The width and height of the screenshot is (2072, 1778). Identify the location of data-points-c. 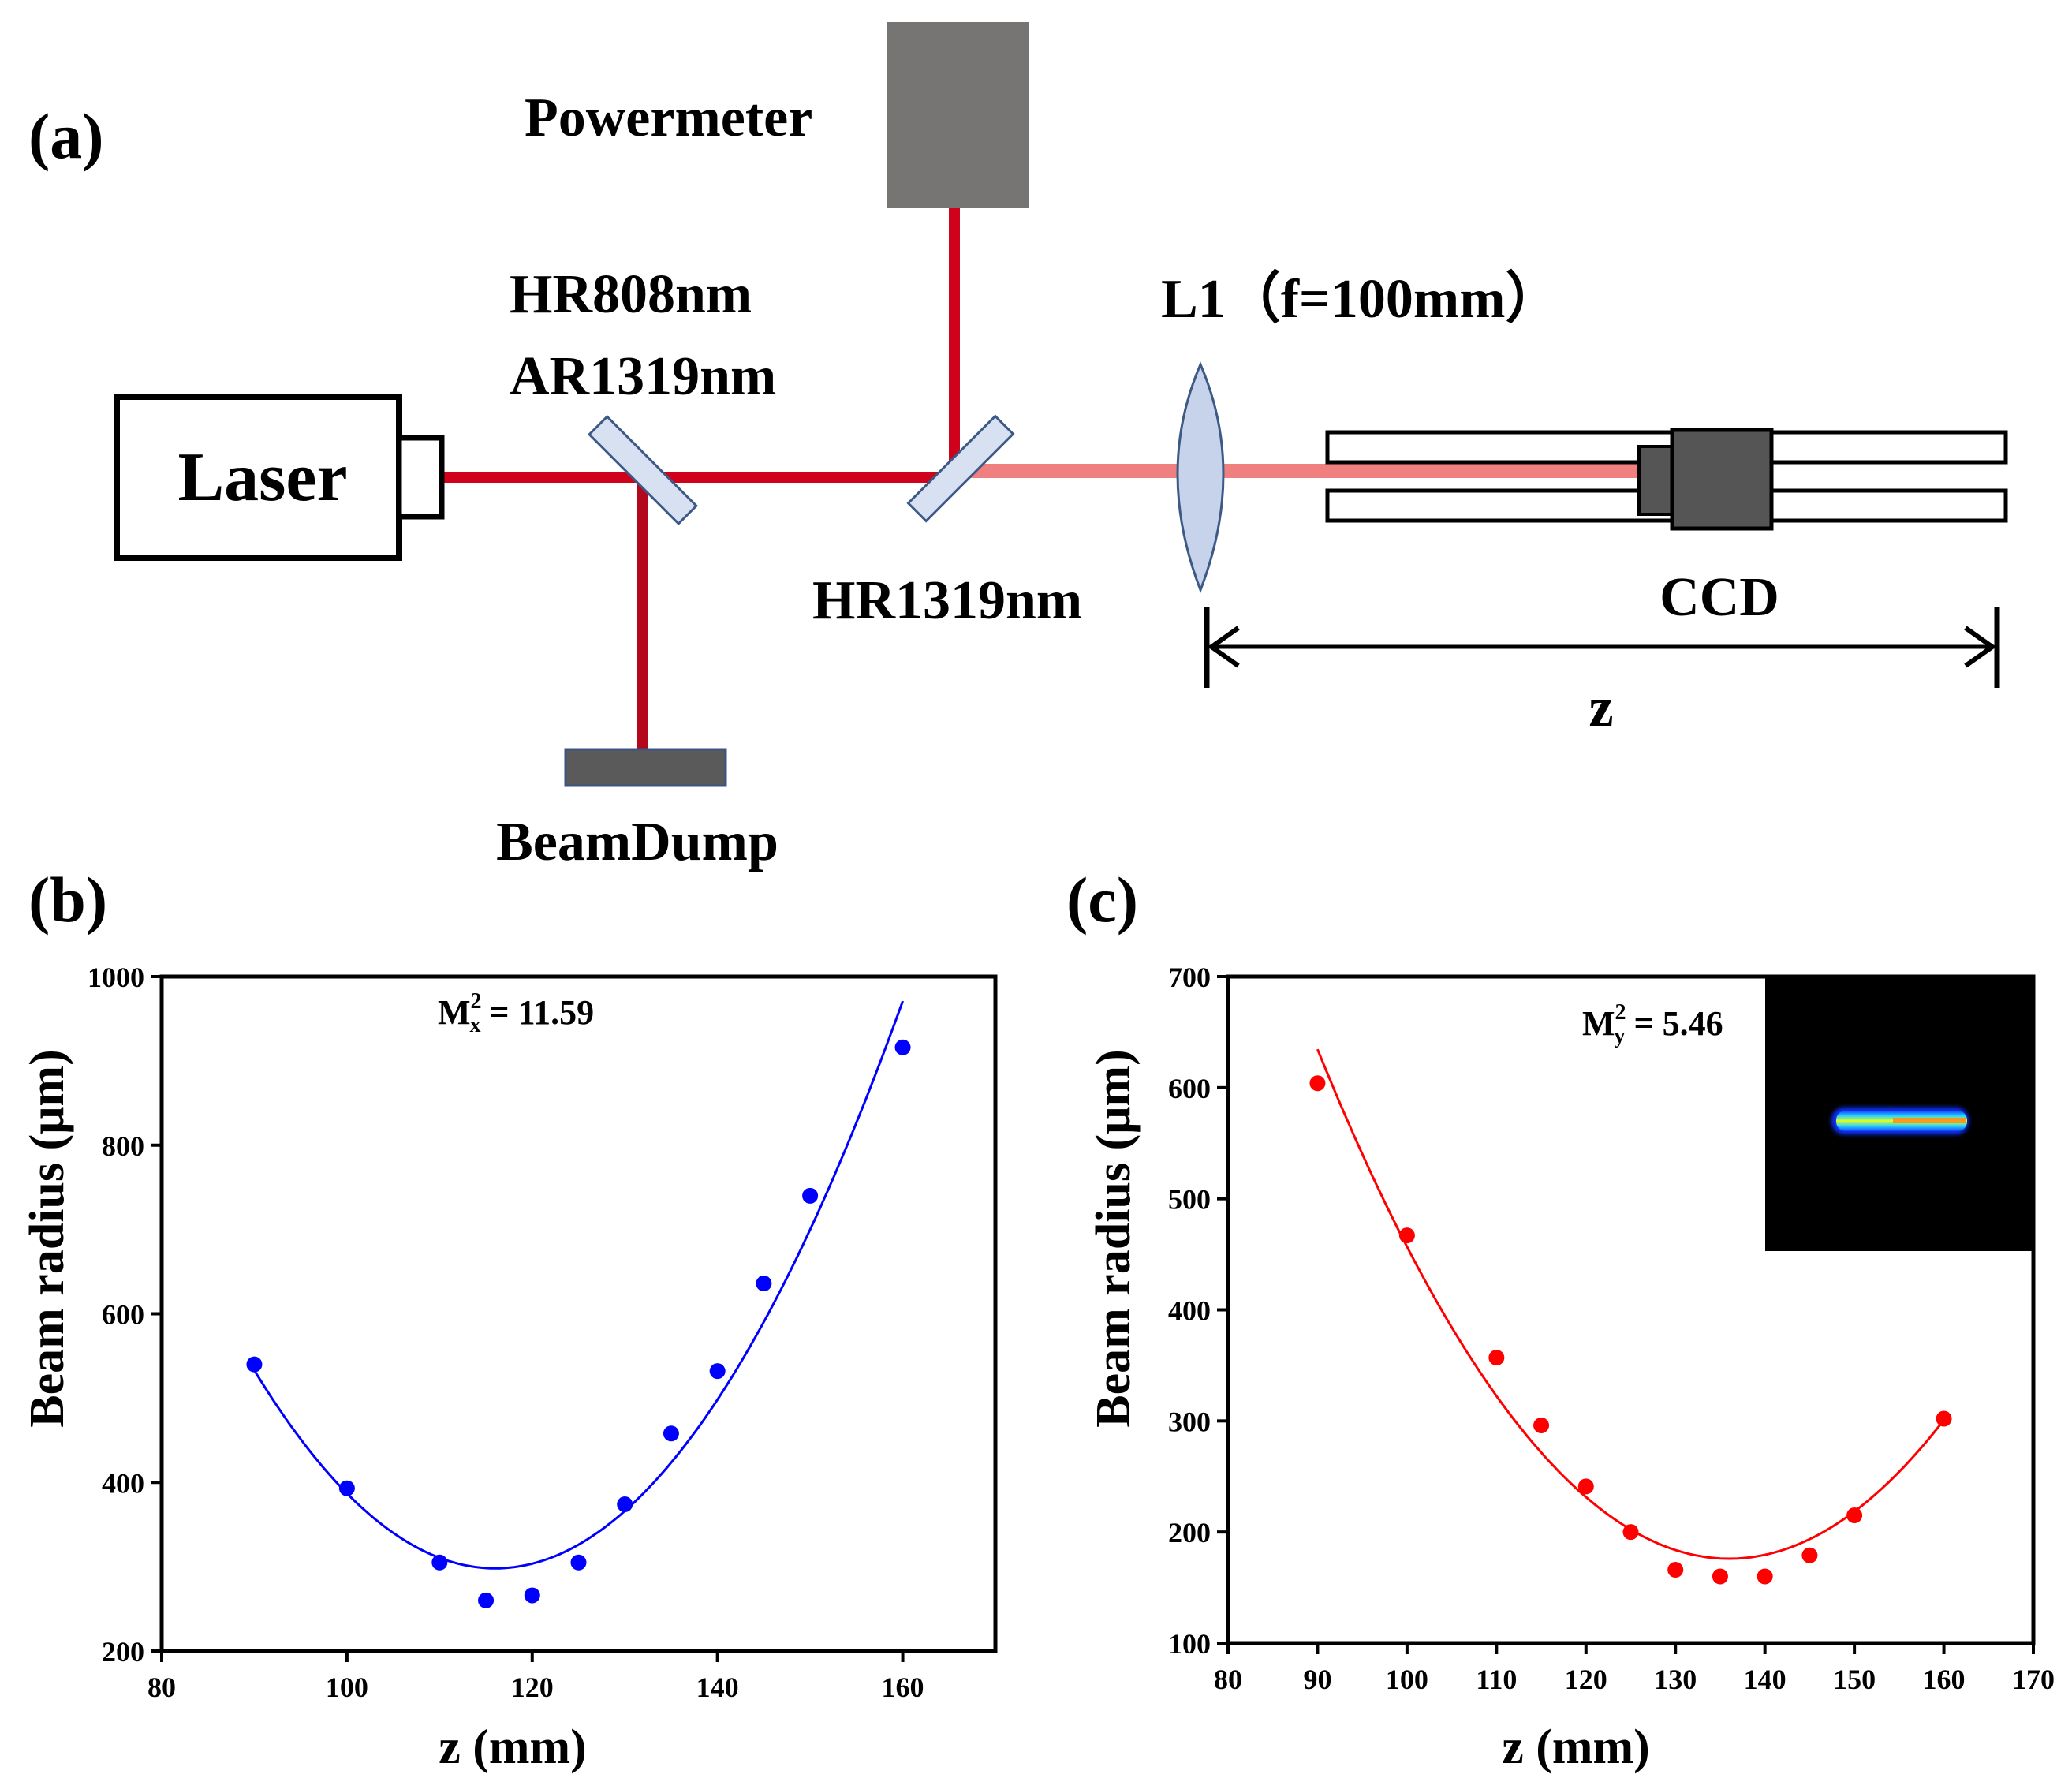
(1630, 1330).